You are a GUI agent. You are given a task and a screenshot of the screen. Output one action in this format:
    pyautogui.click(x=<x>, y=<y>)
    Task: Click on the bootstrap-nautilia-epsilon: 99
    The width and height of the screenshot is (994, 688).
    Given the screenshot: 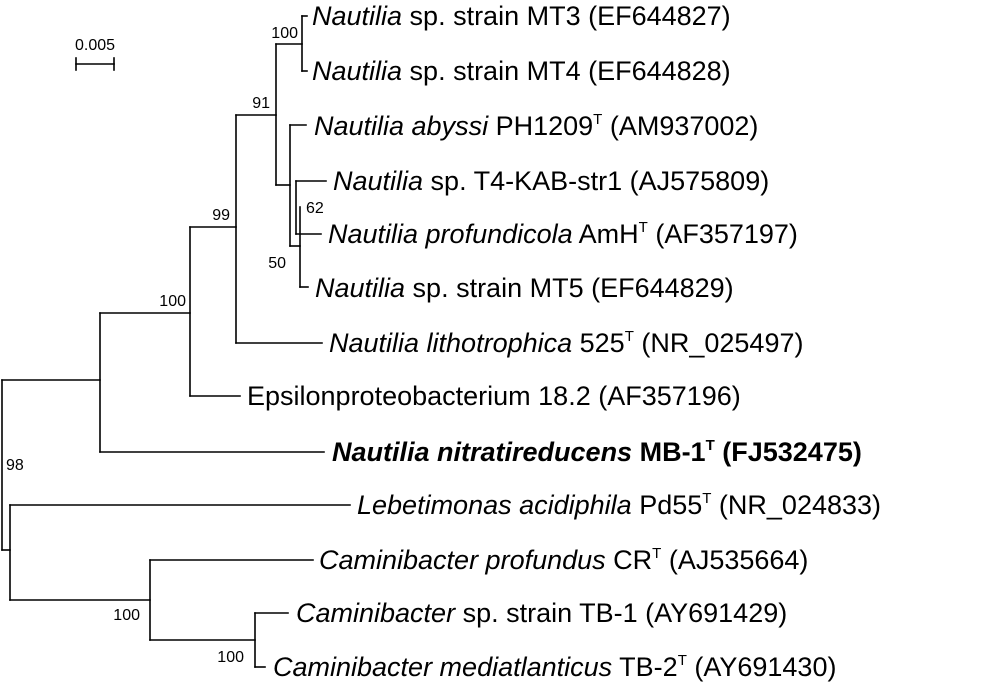 What is the action you would take?
    pyautogui.click(x=221, y=215)
    